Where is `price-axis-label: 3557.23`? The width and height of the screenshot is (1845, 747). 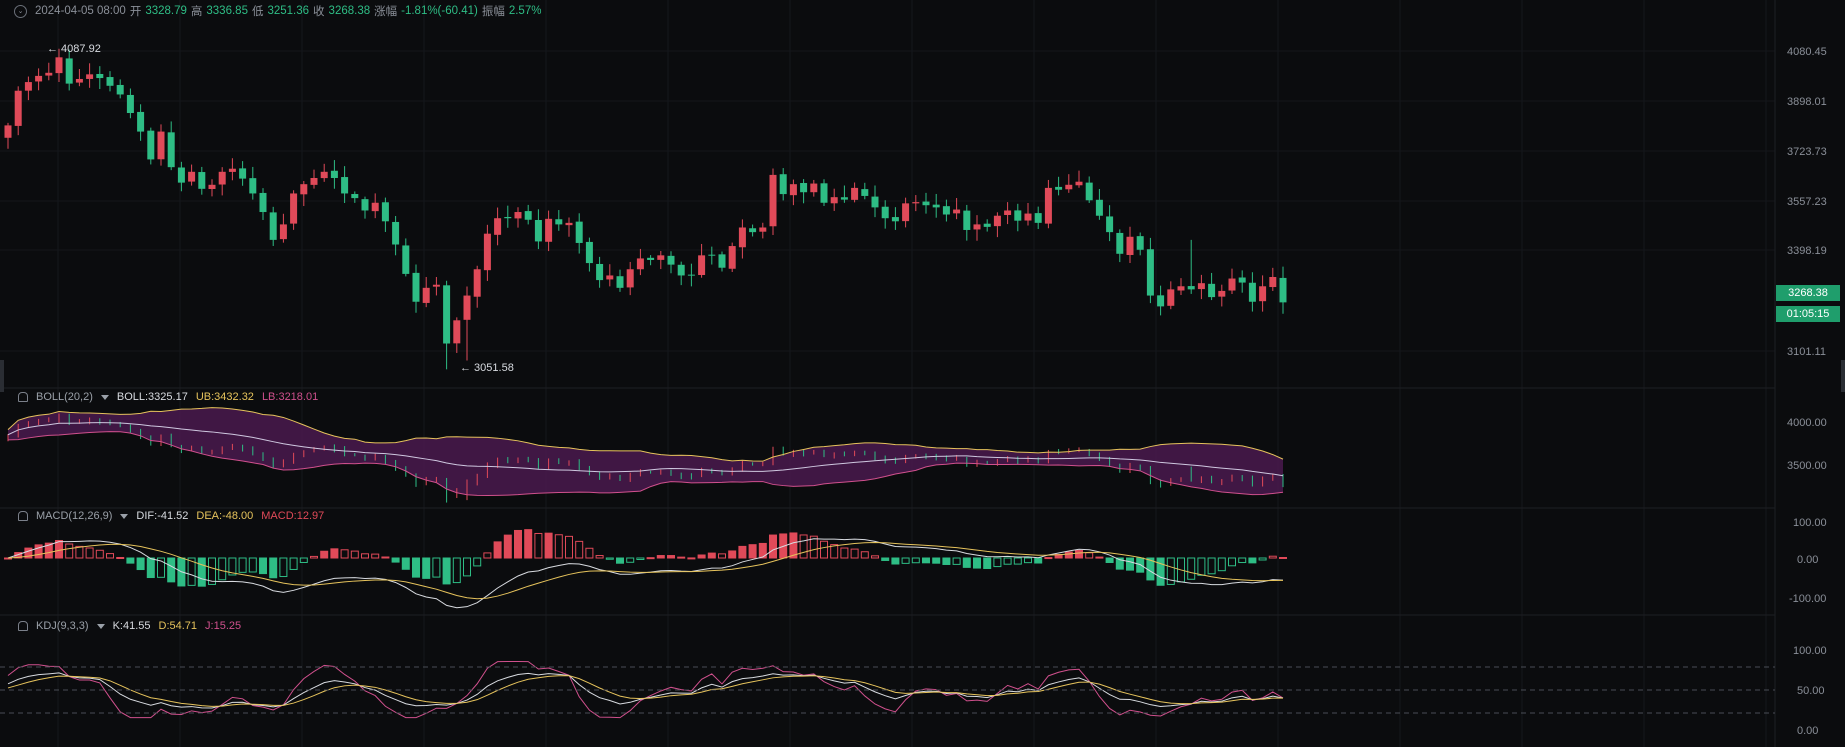
price-axis-label: 3557.23 is located at coordinates (1807, 202).